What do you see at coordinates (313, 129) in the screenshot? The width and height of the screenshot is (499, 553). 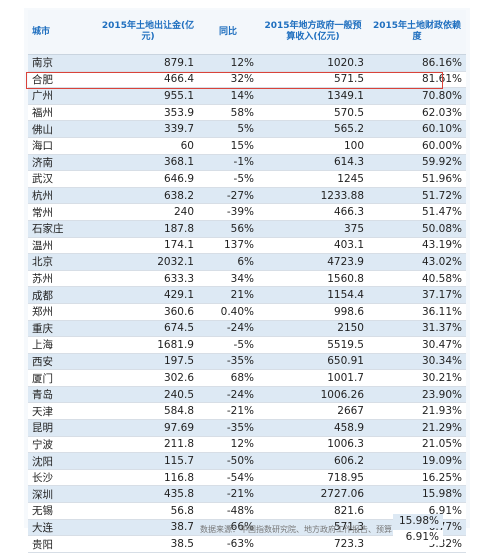 I see `budget-revenue-cell: 565.2` at bounding box center [313, 129].